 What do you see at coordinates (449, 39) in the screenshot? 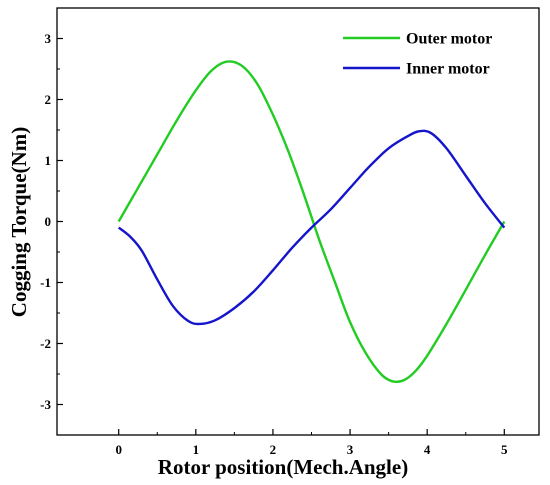
I see `legend-label: Outer motor` at bounding box center [449, 39].